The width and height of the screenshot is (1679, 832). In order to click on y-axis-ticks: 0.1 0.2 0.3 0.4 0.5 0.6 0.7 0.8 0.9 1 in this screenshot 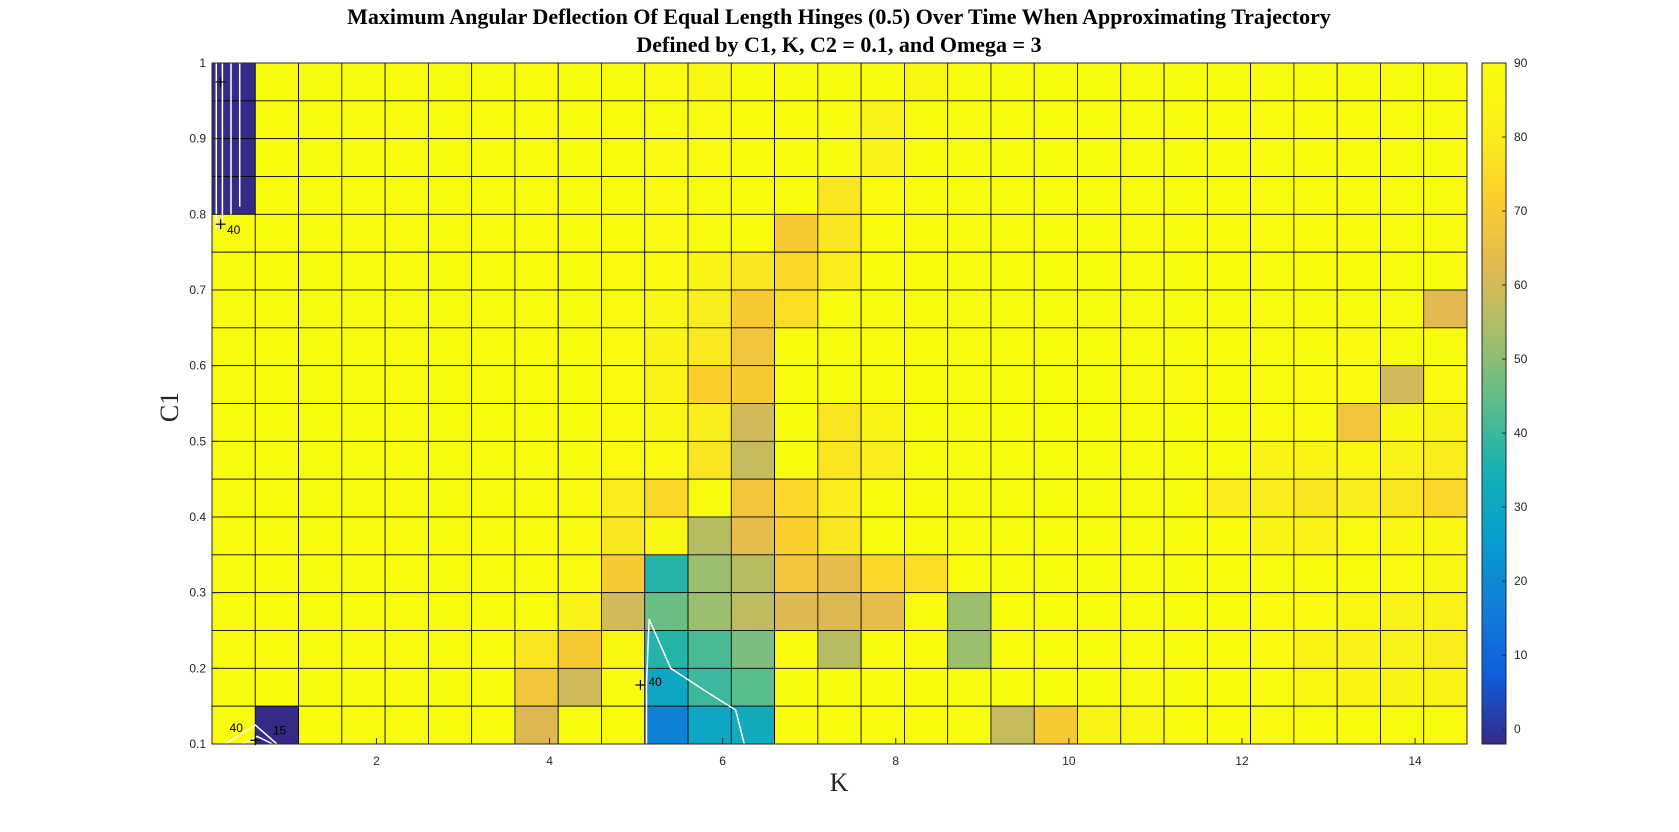, I will do `click(203, 403)`.